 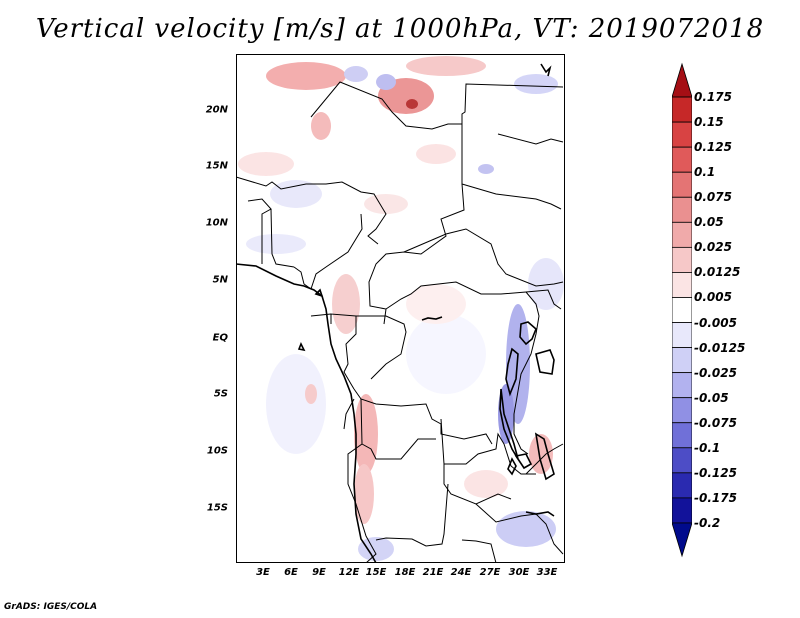 What do you see at coordinates (713, 297) in the screenshot?
I see `colorbar-level-label: 0.005` at bounding box center [713, 297].